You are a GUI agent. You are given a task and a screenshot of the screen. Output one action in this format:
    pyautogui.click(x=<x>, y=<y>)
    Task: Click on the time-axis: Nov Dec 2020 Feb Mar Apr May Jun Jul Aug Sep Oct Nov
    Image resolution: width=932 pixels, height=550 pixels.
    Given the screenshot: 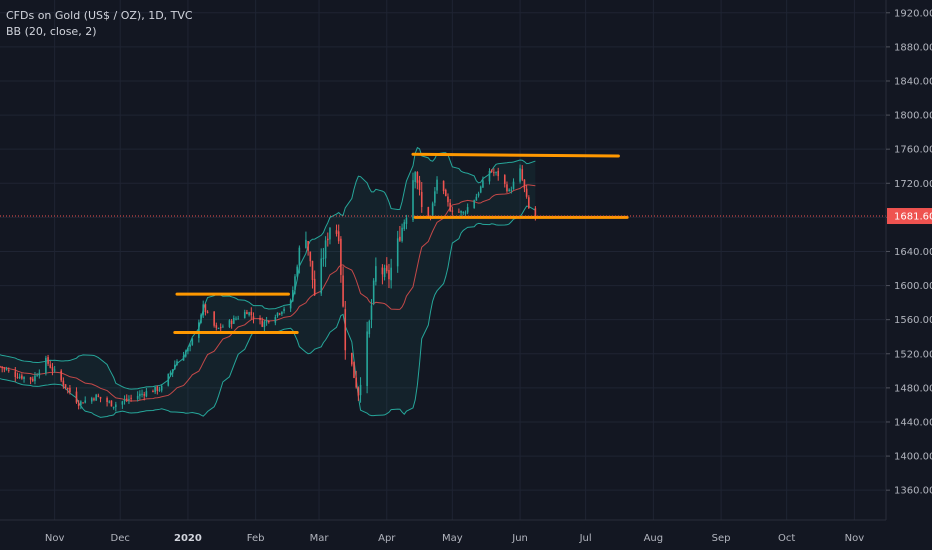 What is the action you would take?
    pyautogui.click(x=443, y=531)
    